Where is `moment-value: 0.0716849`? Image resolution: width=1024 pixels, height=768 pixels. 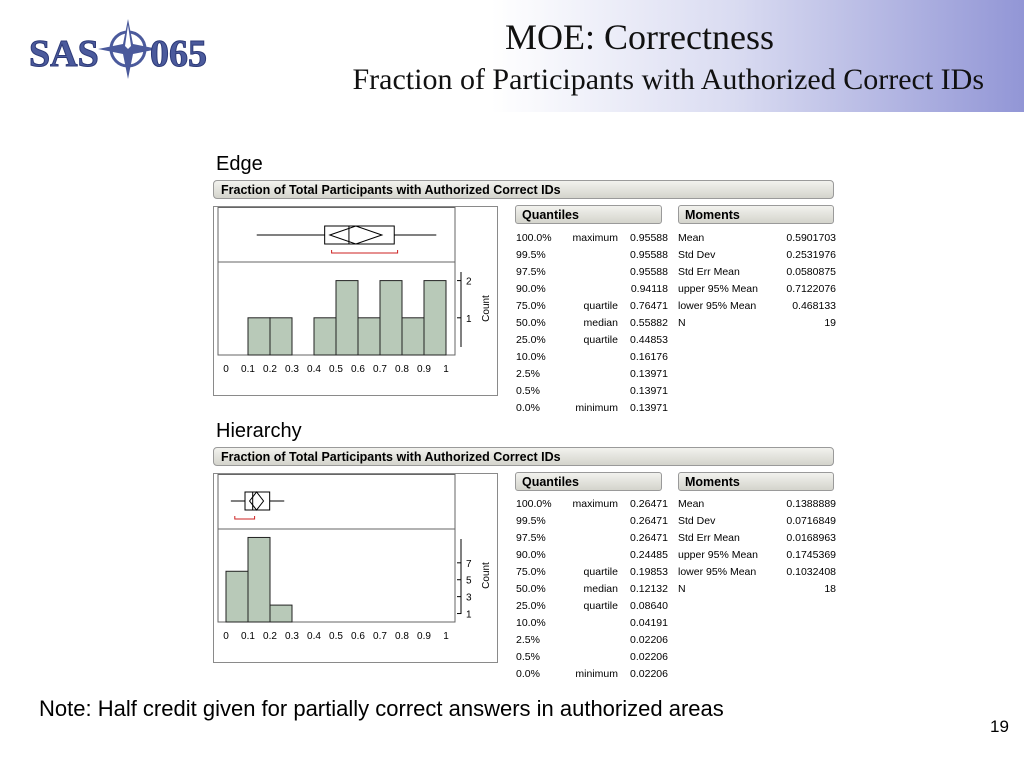 moment-value: 0.0716849 is located at coordinates (811, 520).